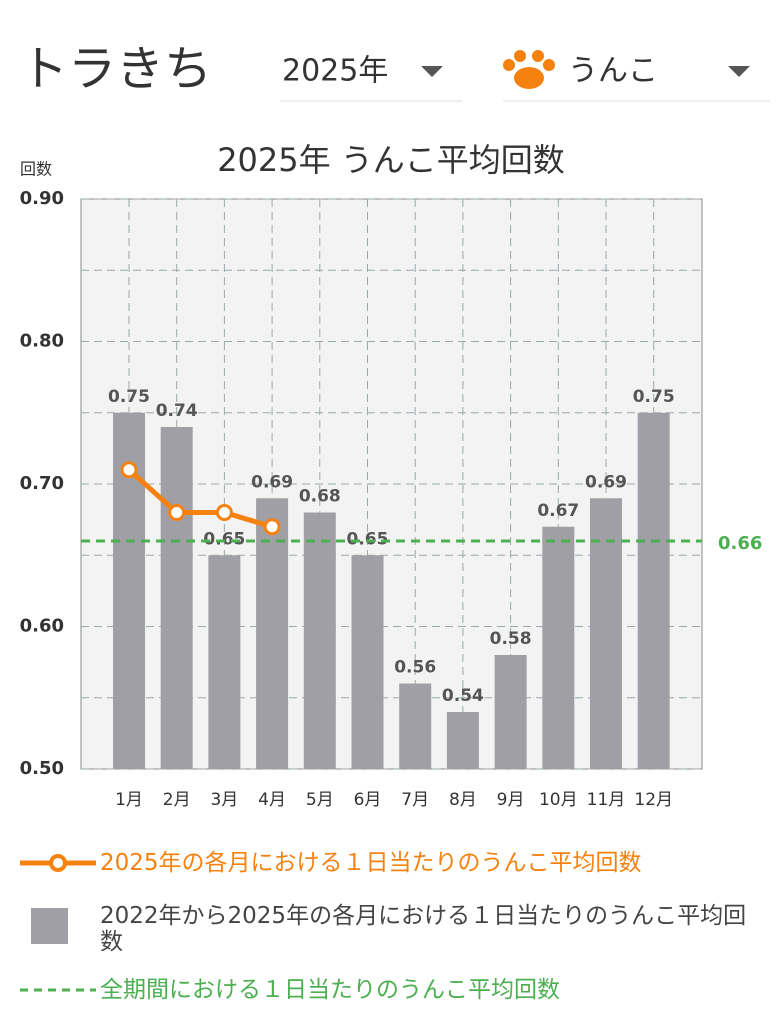 This screenshot has width=783, height=1023. What do you see at coordinates (335, 71) in the screenshot?
I see `year-value: 2025年` at bounding box center [335, 71].